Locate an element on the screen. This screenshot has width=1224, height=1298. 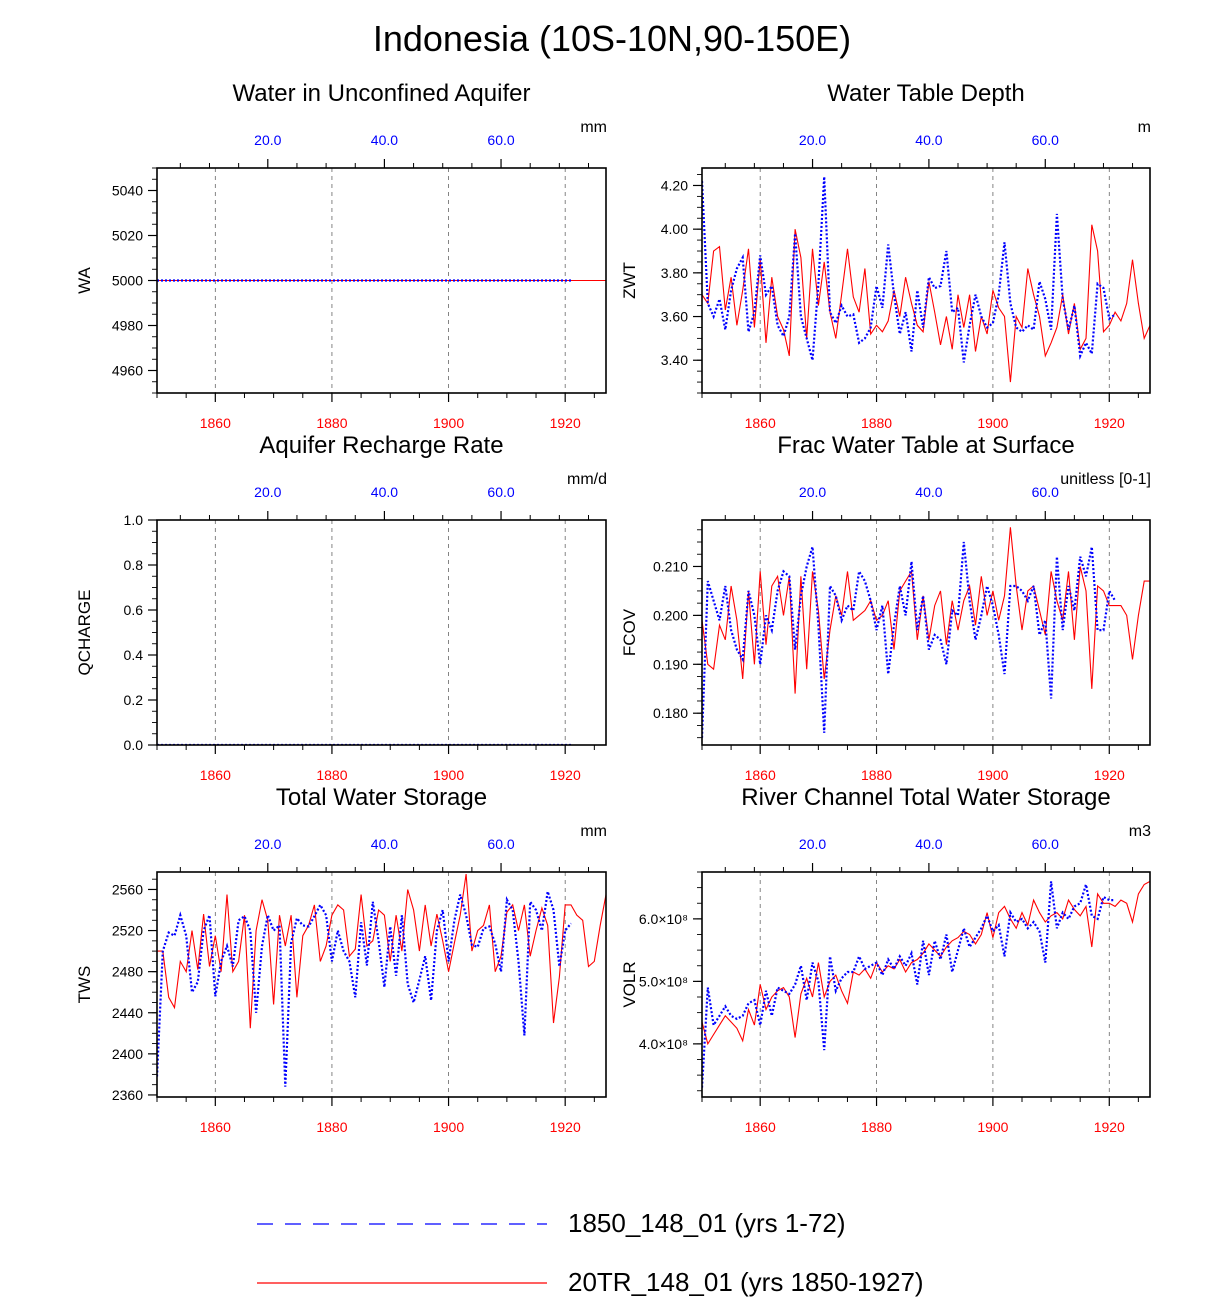
y-tick-label: 5040 is located at coordinates (127, 191).